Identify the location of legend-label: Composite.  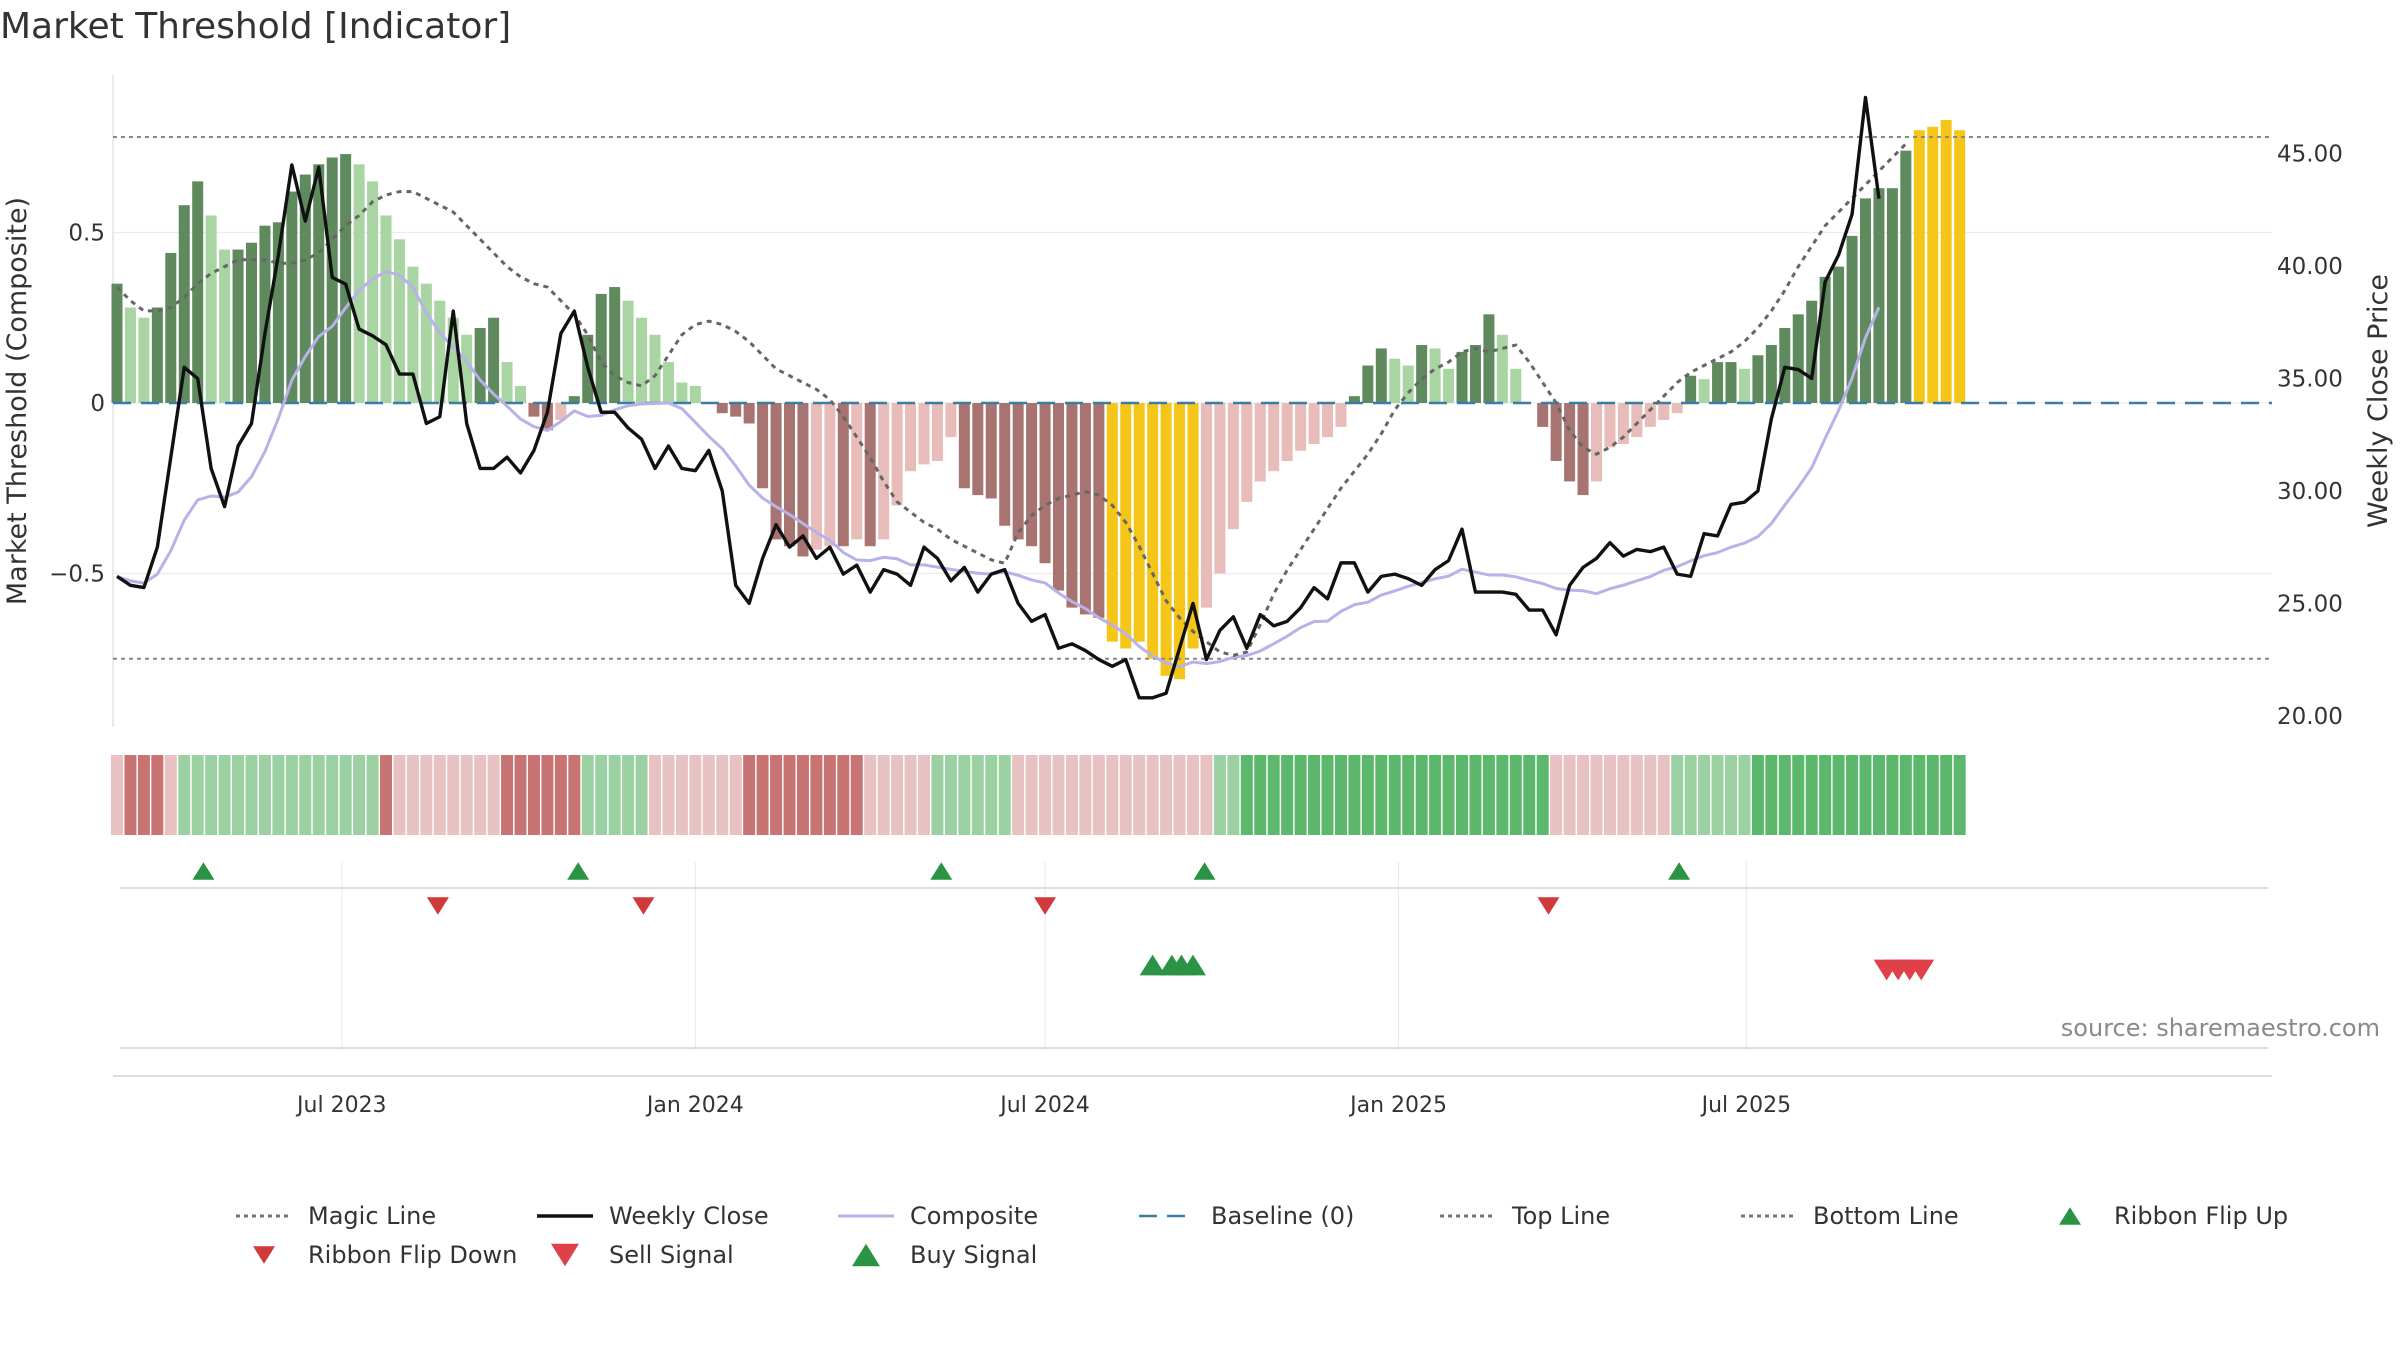
(974, 1216).